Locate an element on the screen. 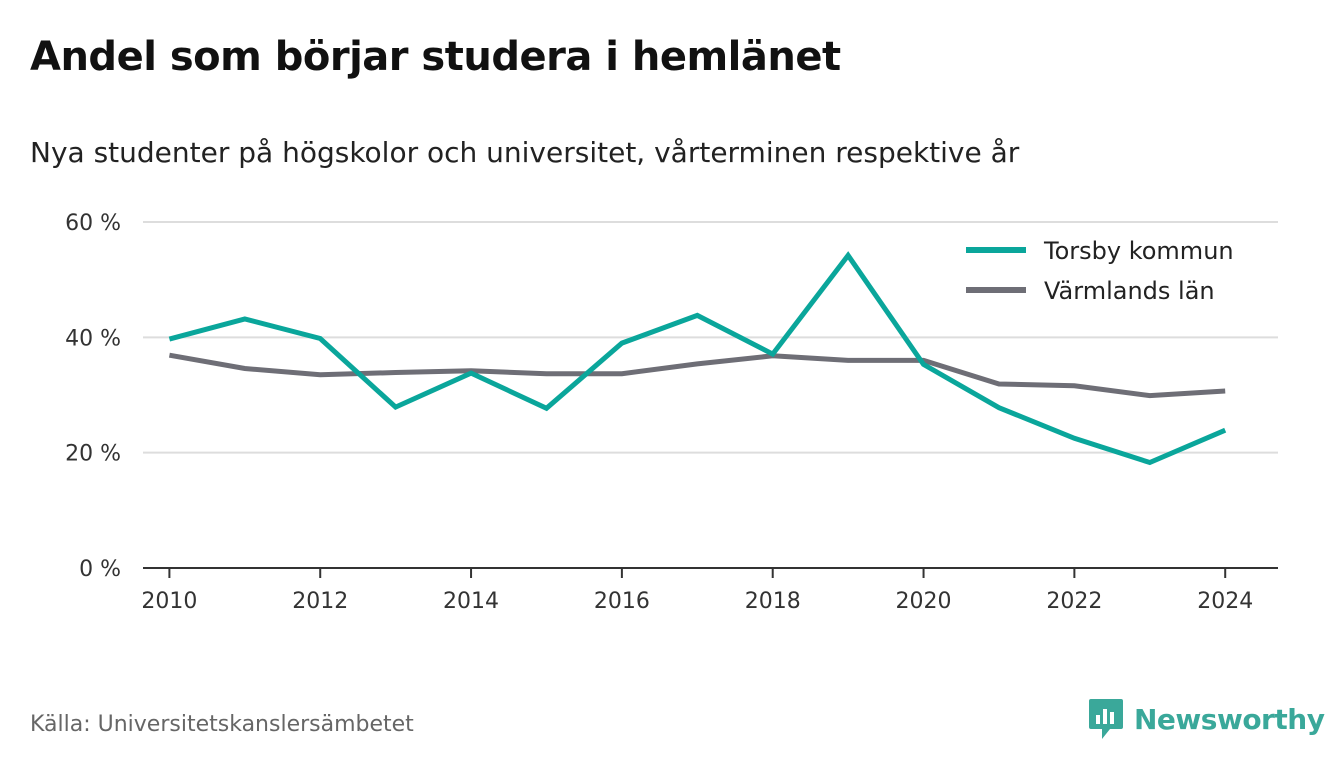  x-tick-label-2014: 2014 is located at coordinates (471, 601).